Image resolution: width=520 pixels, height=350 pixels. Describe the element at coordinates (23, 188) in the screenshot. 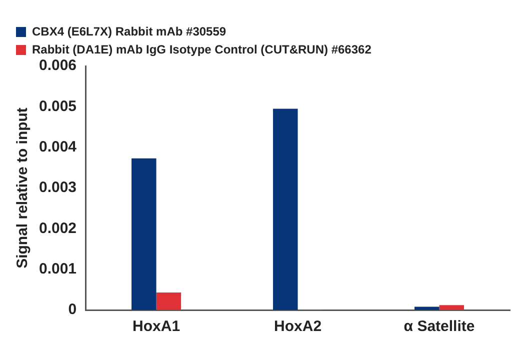

I see `y-axis-title: Signal relative to input` at that location.